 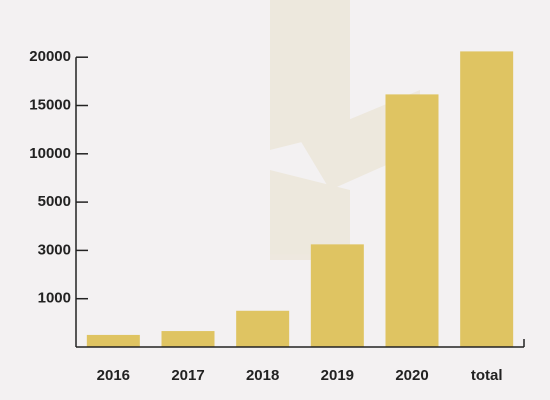 I want to click on y-tick-label: 1000, so click(x=54, y=298).